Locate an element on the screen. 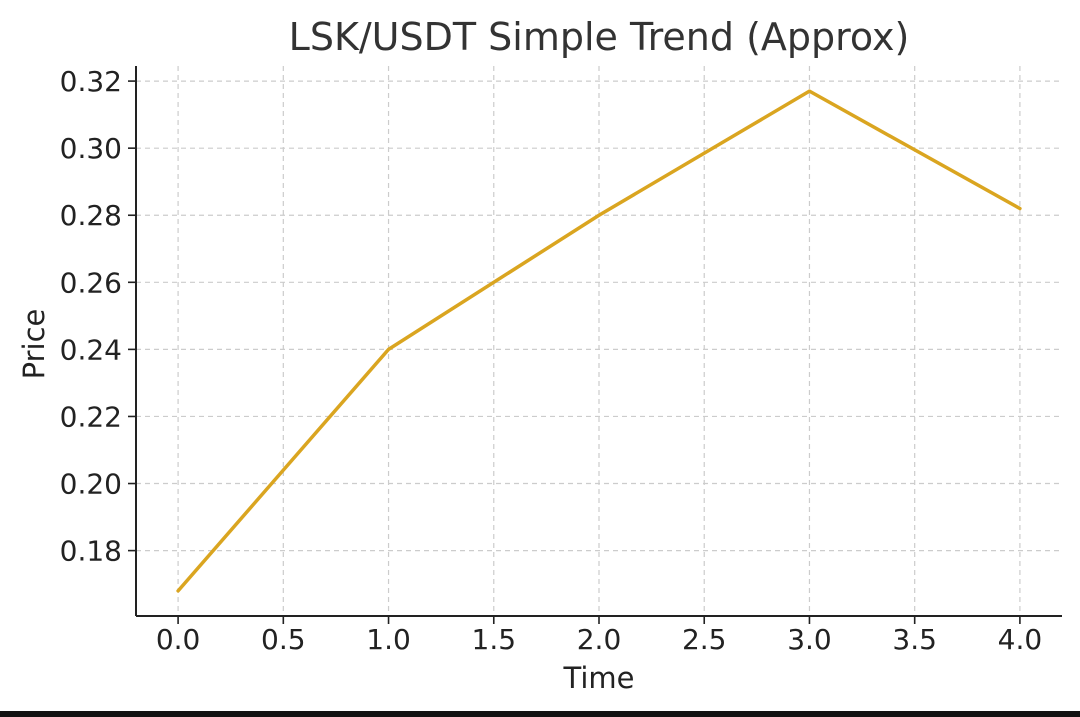  x-tick-label: 1.0 is located at coordinates (388, 639).